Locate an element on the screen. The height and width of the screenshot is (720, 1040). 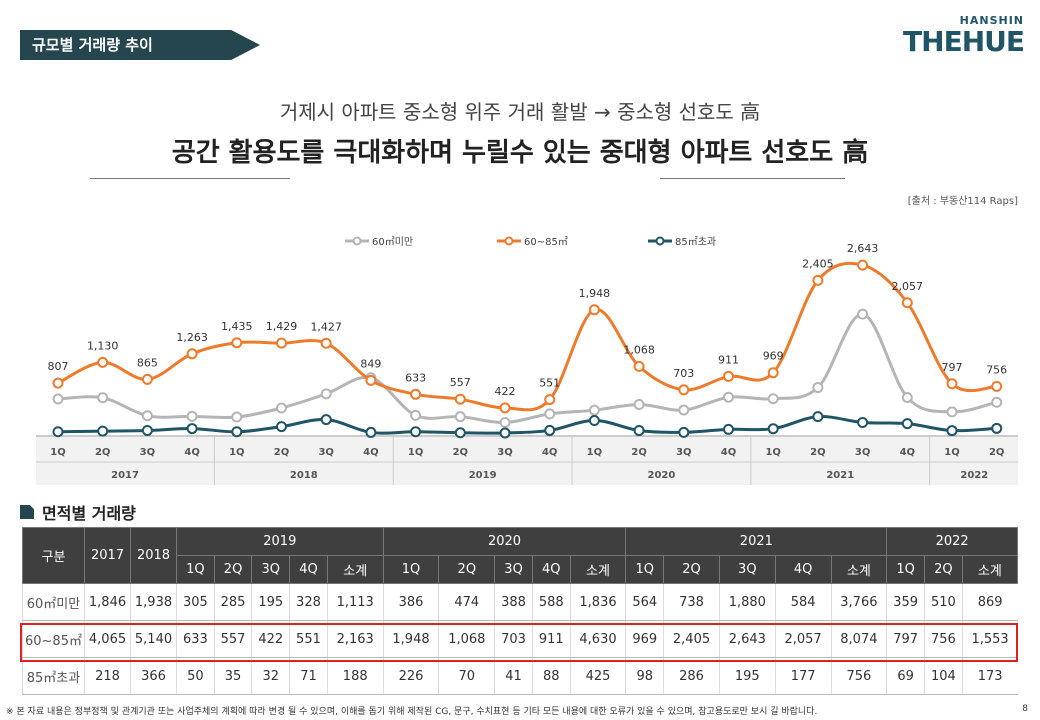
table-cell: 738 is located at coordinates (691, 602).